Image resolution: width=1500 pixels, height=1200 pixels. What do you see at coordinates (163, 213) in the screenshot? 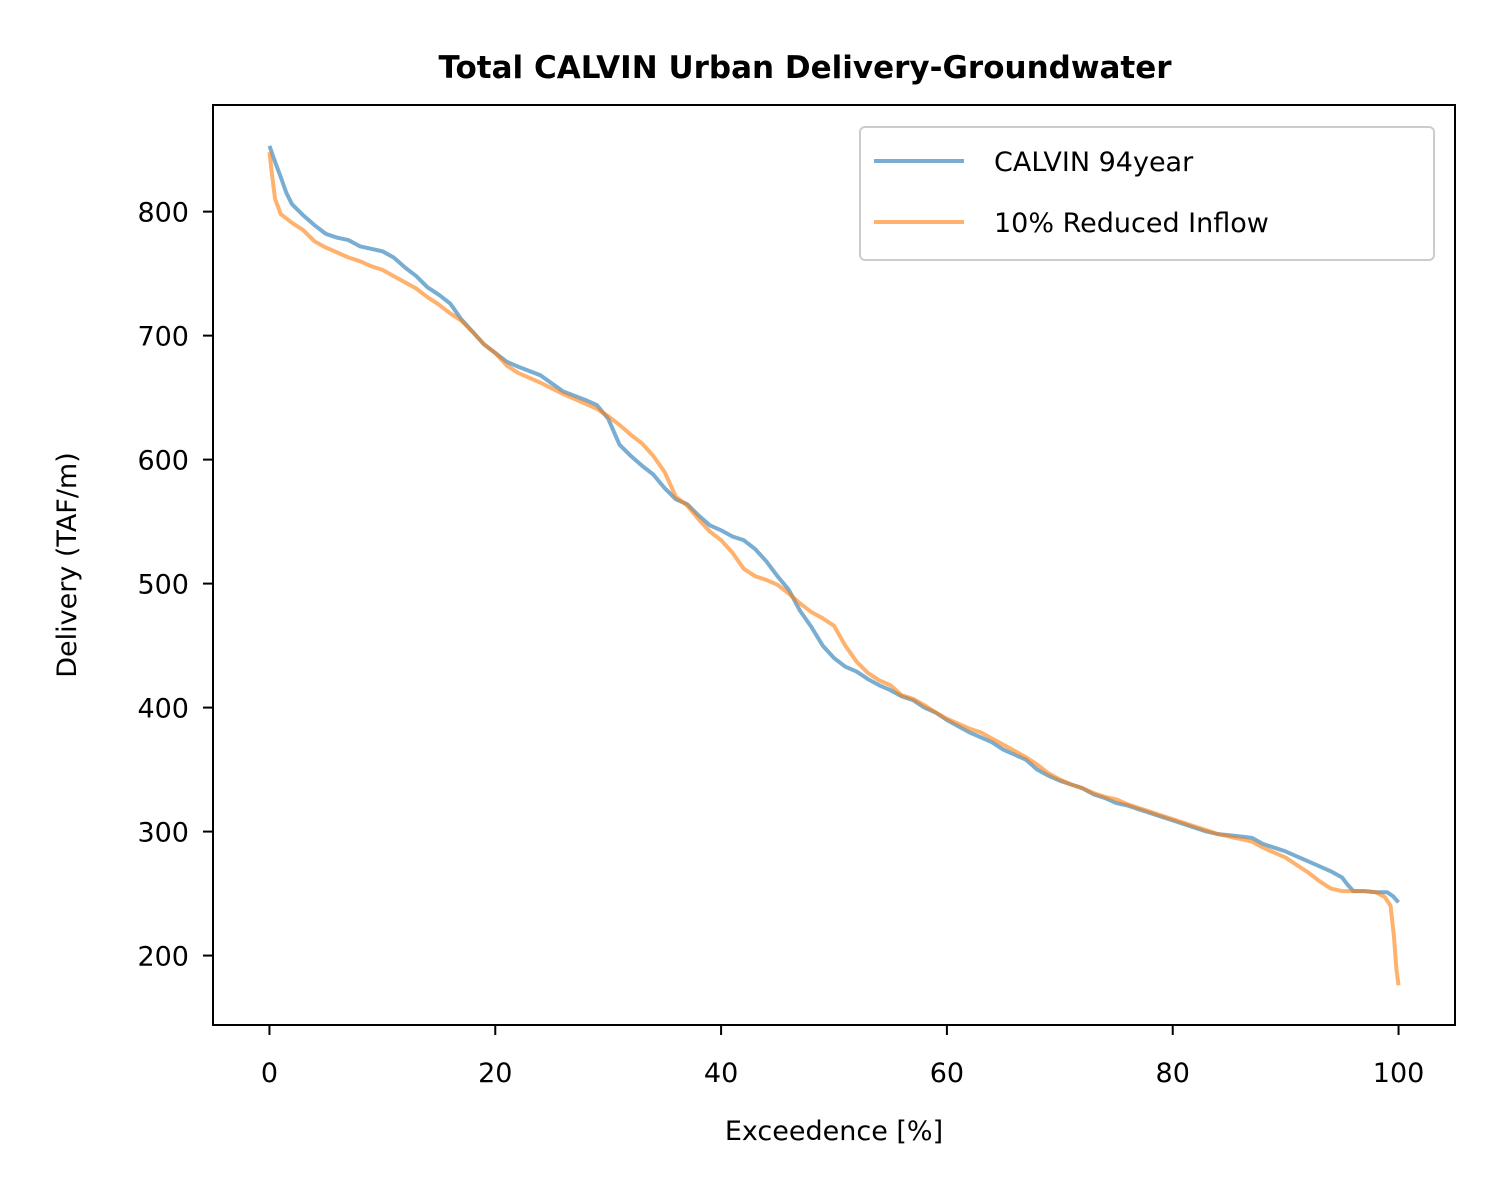
I see `y-tick-label: 800` at bounding box center [163, 213].